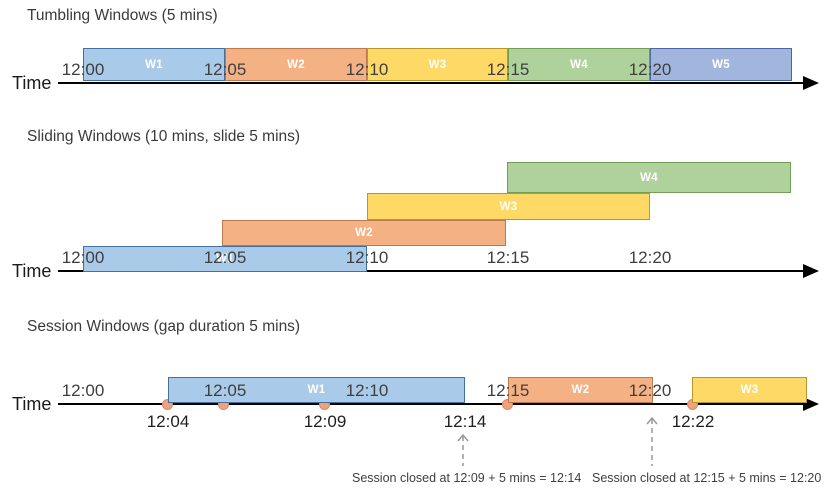 Image resolution: width=829 pixels, height=498 pixels. What do you see at coordinates (693, 421) in the screenshot?
I see `event-time-label: 12:22` at bounding box center [693, 421].